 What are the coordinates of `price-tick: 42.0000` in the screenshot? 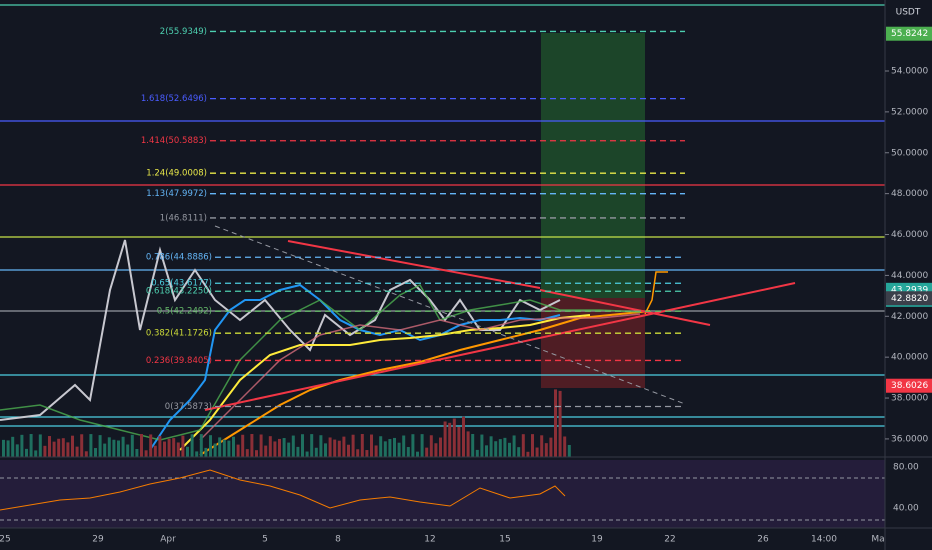 It's located at (909, 317).